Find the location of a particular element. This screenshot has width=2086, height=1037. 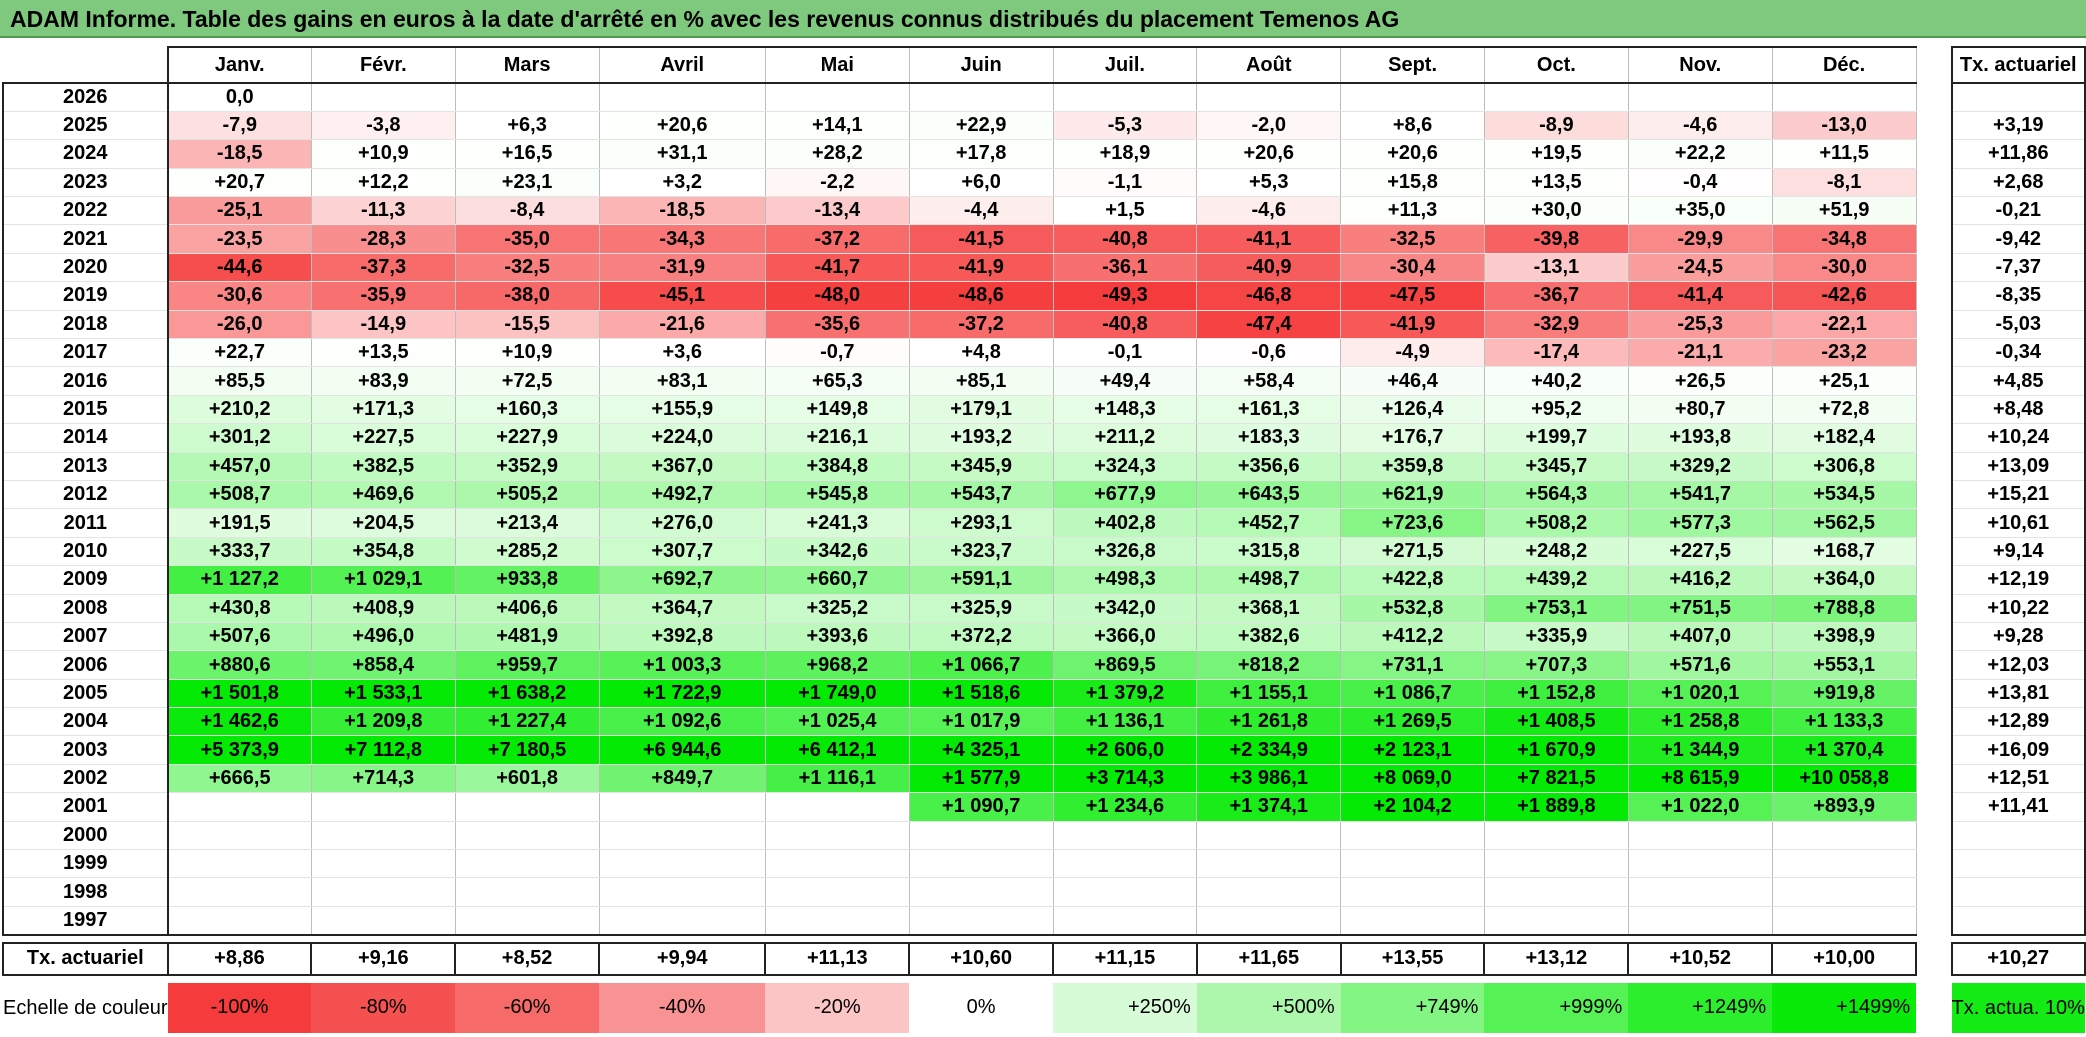

tx-cell: -0,21 is located at coordinates (2018, 211).